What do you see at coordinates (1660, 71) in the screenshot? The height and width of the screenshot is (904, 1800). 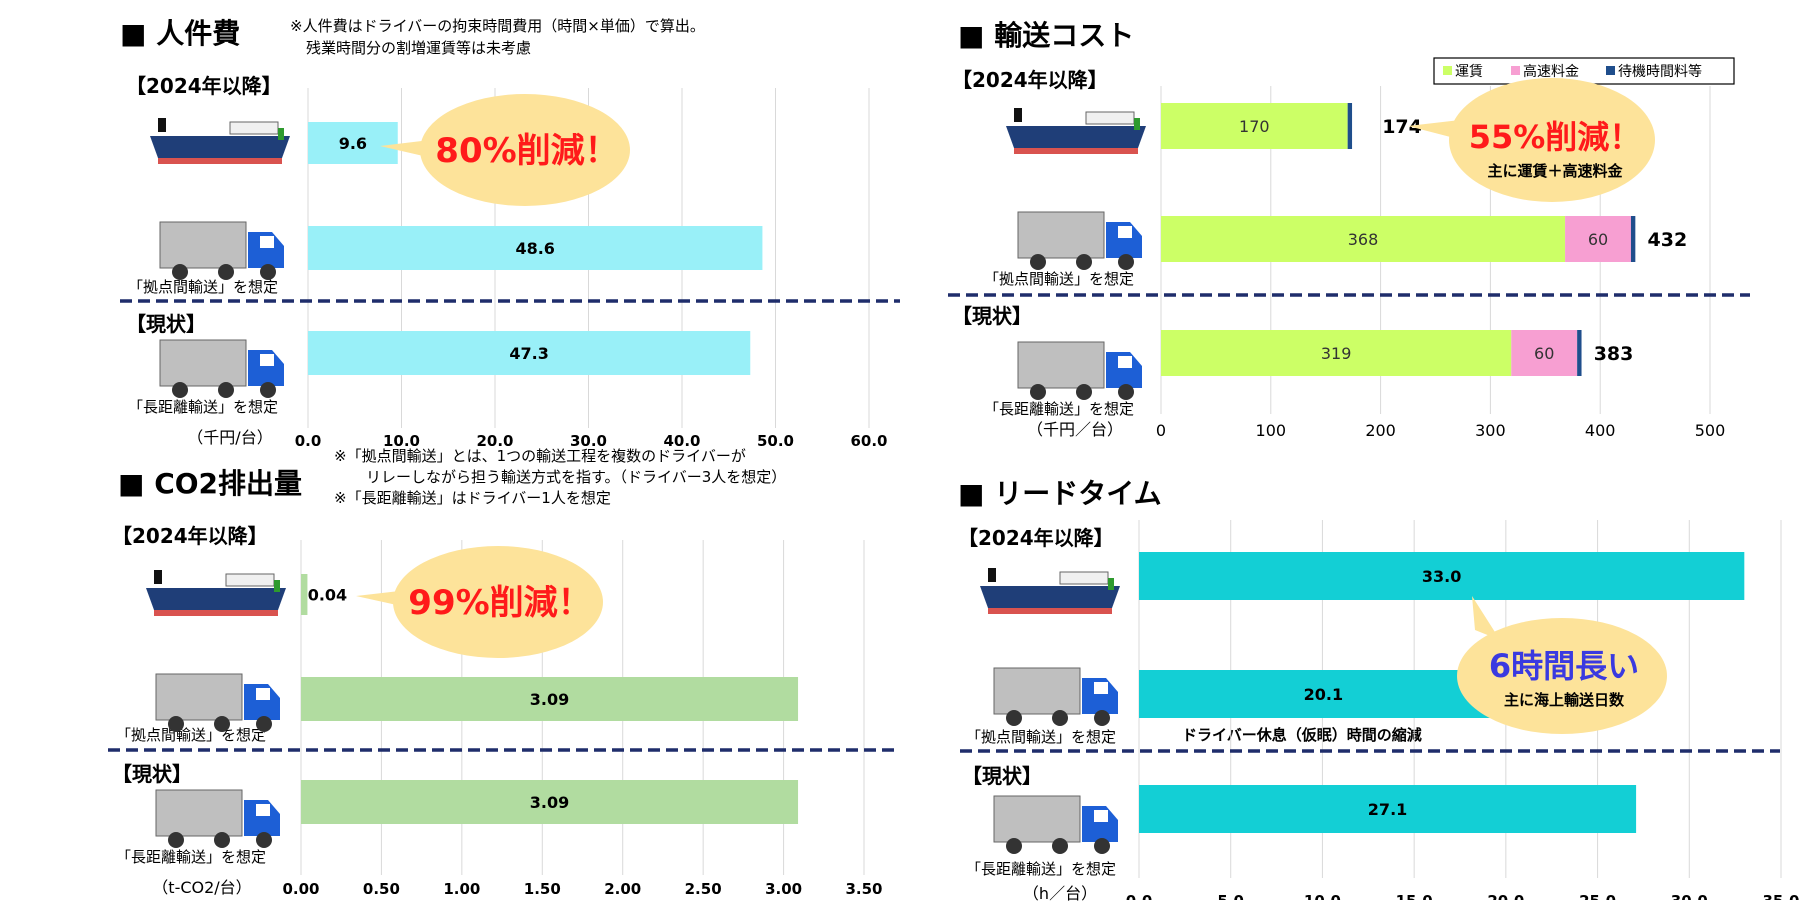 I see `legend-waiting: 待機時間料等` at bounding box center [1660, 71].